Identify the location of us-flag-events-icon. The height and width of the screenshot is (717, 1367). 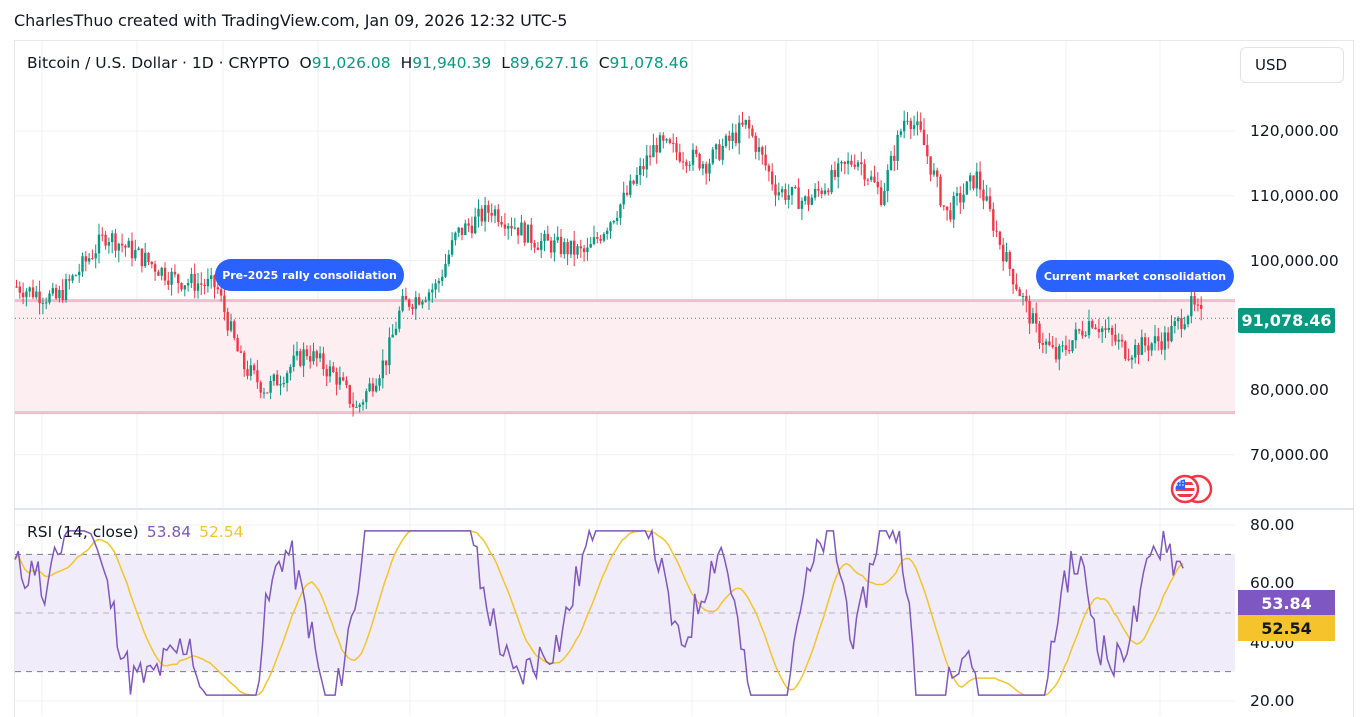
(1191, 489).